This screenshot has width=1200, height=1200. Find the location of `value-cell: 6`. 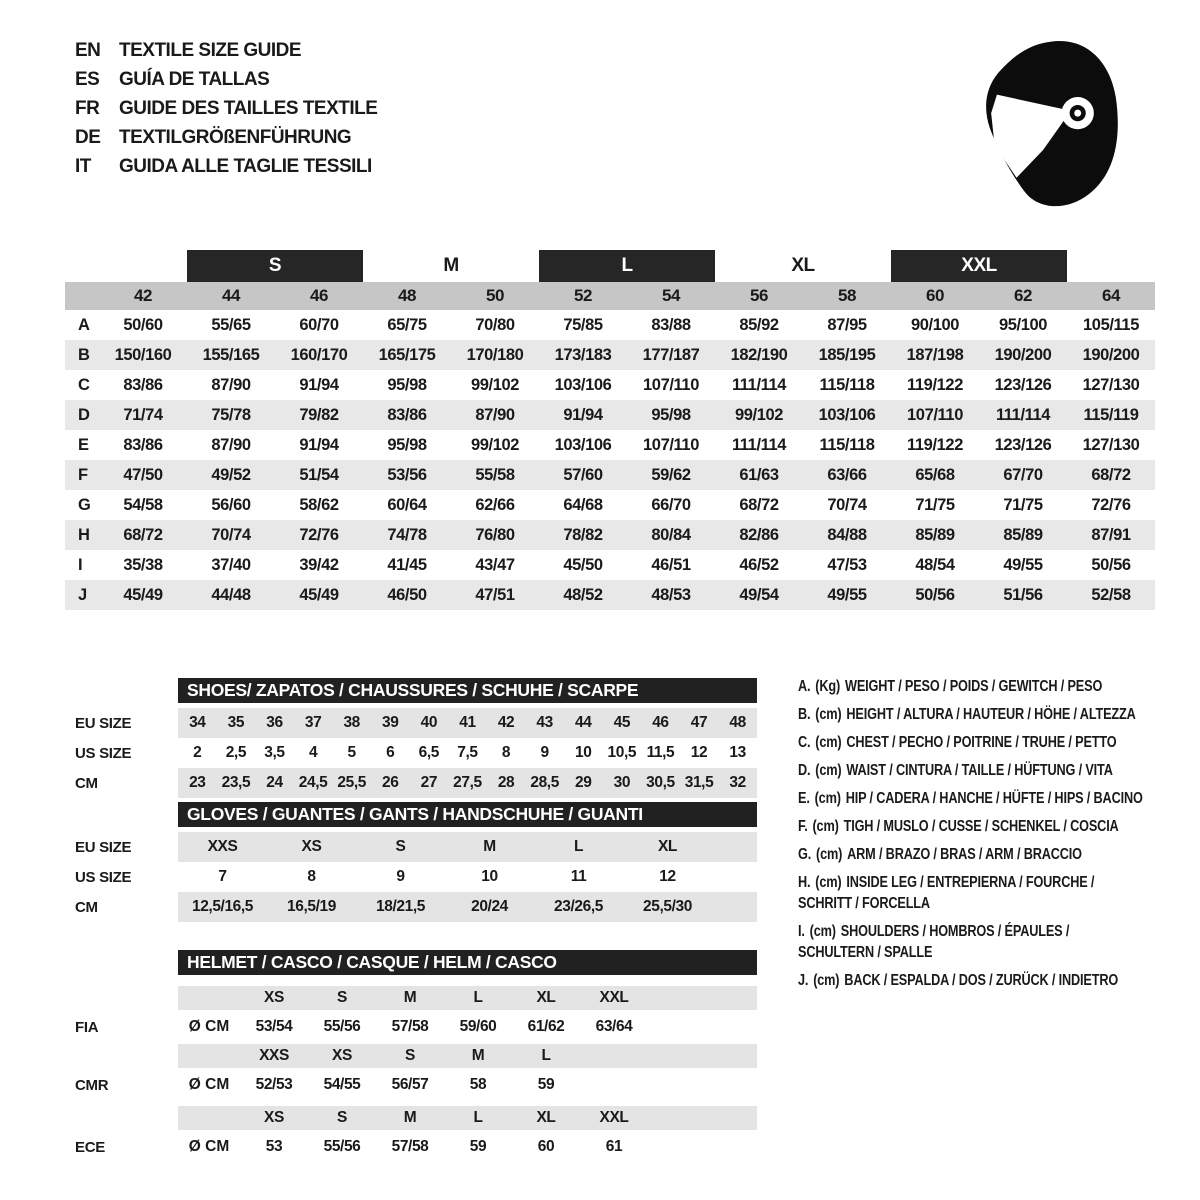

value-cell: 6 is located at coordinates (390, 752).